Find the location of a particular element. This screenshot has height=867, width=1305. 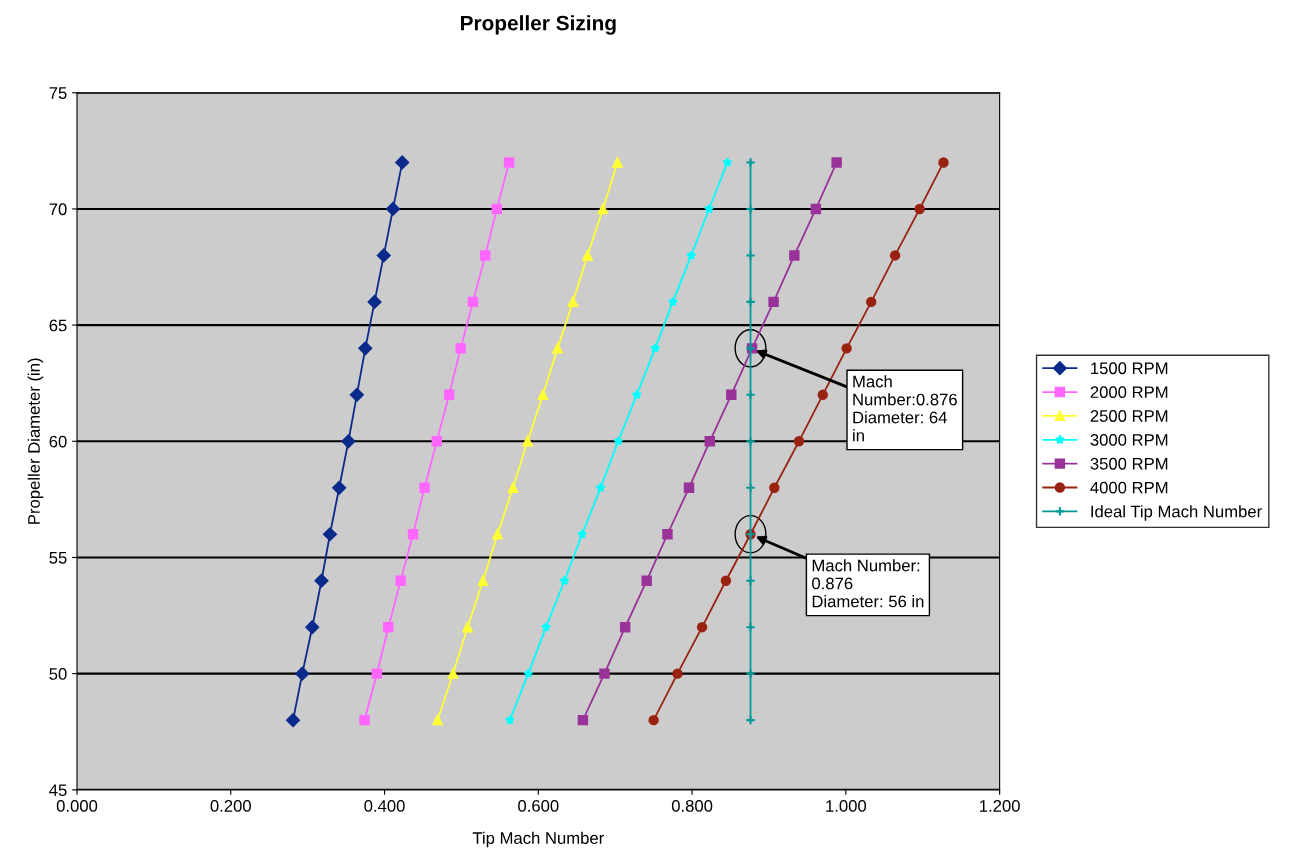

x-tick-label: 0.600 is located at coordinates (538, 806).